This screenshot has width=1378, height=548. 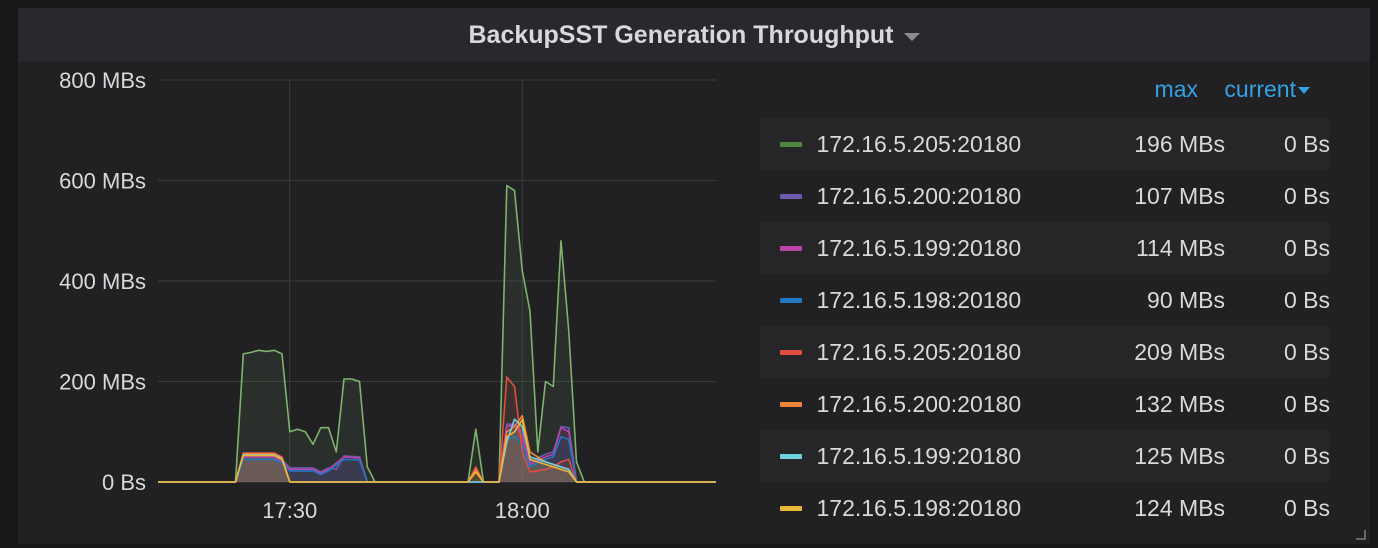 What do you see at coordinates (522, 510) in the screenshot?
I see `x-tick-label: 18:00` at bounding box center [522, 510].